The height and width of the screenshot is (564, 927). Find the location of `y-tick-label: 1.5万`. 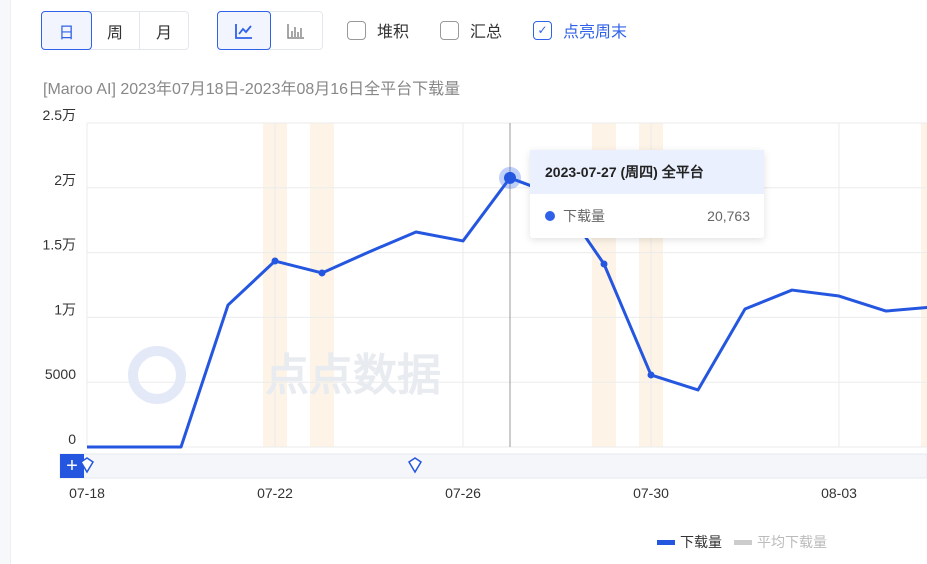

y-tick-label: 1.5万 is located at coordinates (59, 245).